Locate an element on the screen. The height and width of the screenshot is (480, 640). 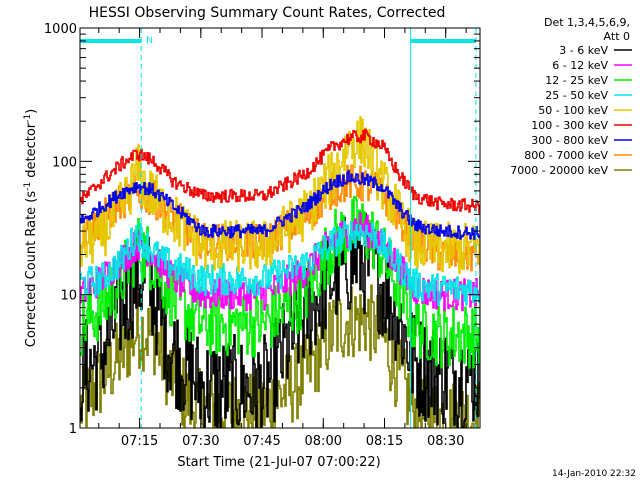
legend-entry-label: 25 - 50 keV is located at coordinates (576, 95).